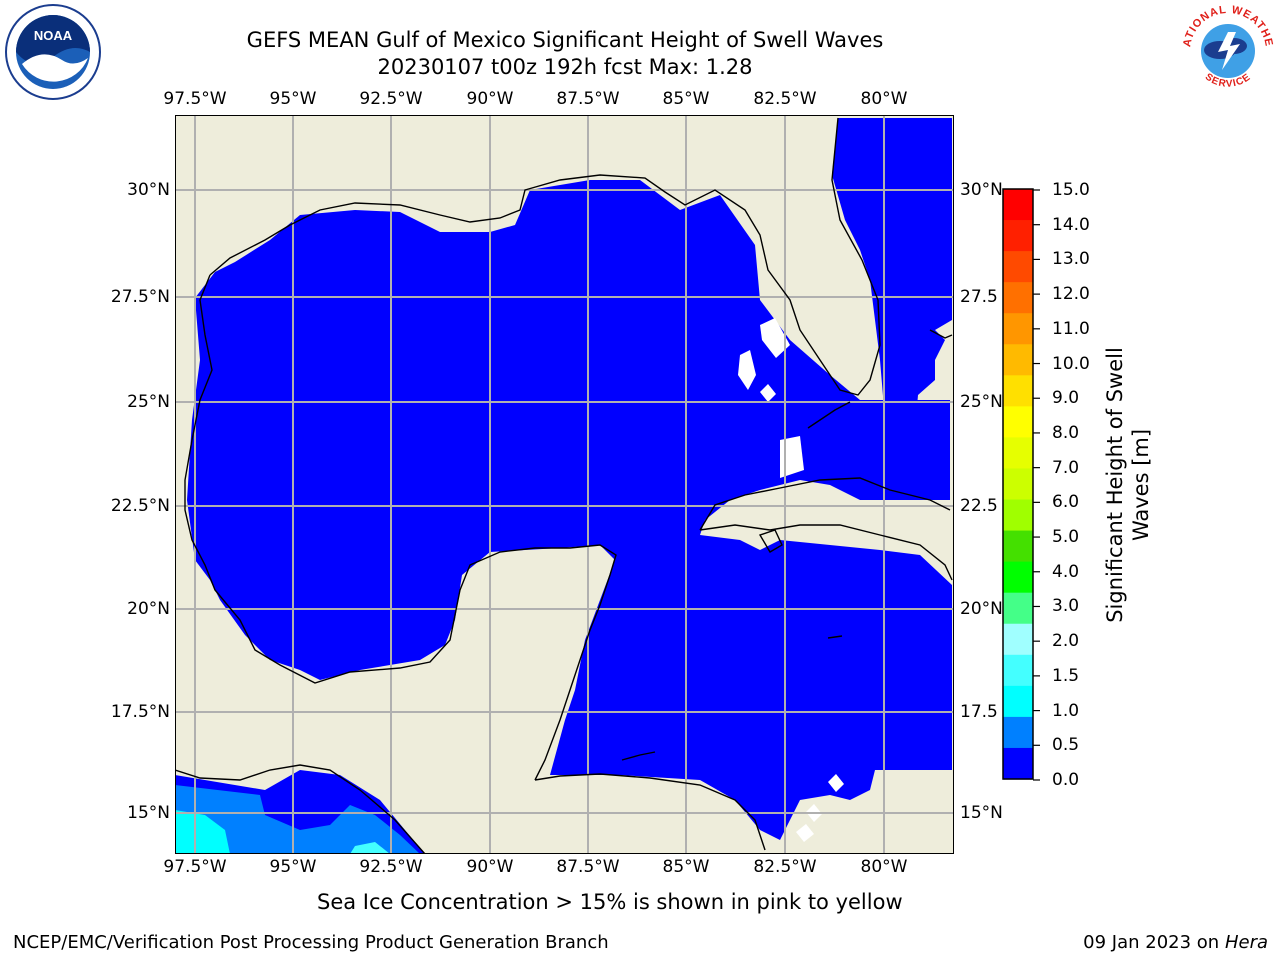 The height and width of the screenshot is (960, 1280). I want to click on colorbar-tick-label: 14.0, so click(1071, 224).